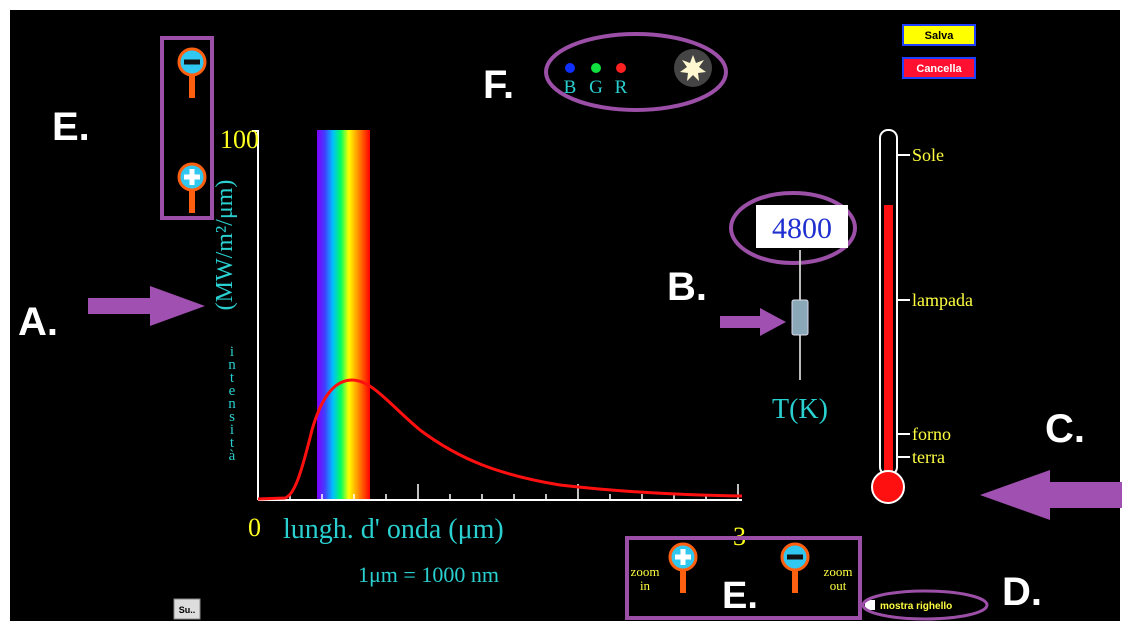 This screenshot has width=1131, height=621. Describe the element at coordinates (596, 87) in the screenshot. I see `color-label: G` at that location.